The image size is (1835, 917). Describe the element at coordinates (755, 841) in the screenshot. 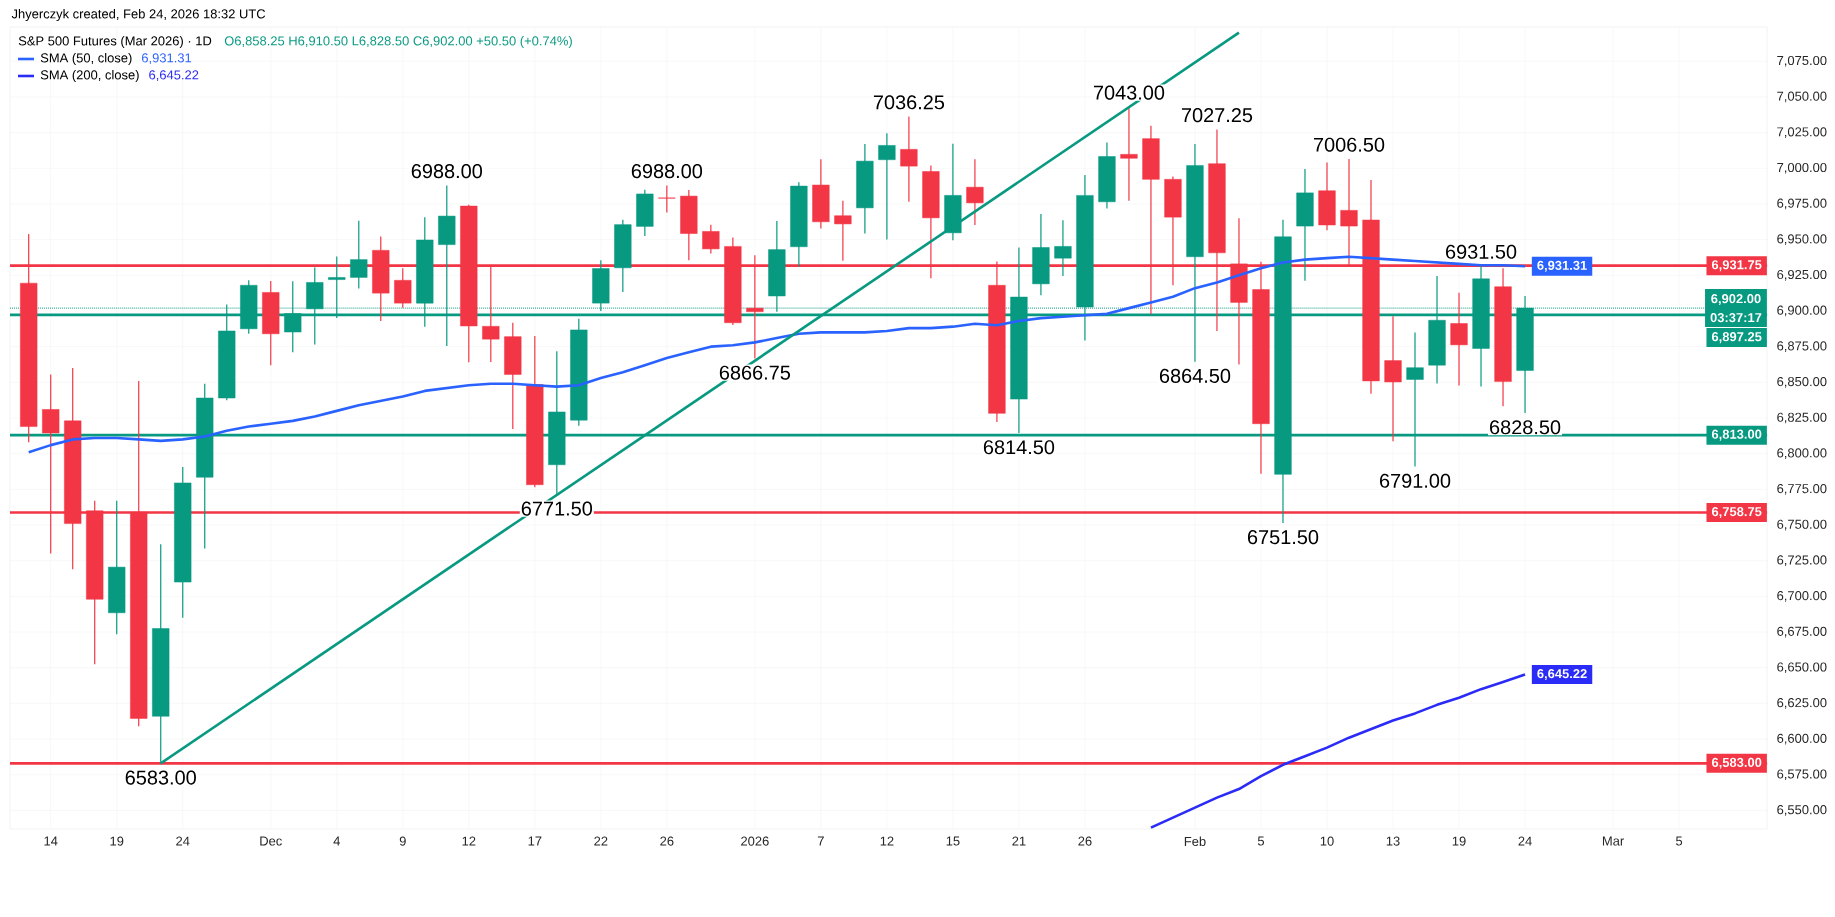

I see `x-tick-label: 2026` at that location.